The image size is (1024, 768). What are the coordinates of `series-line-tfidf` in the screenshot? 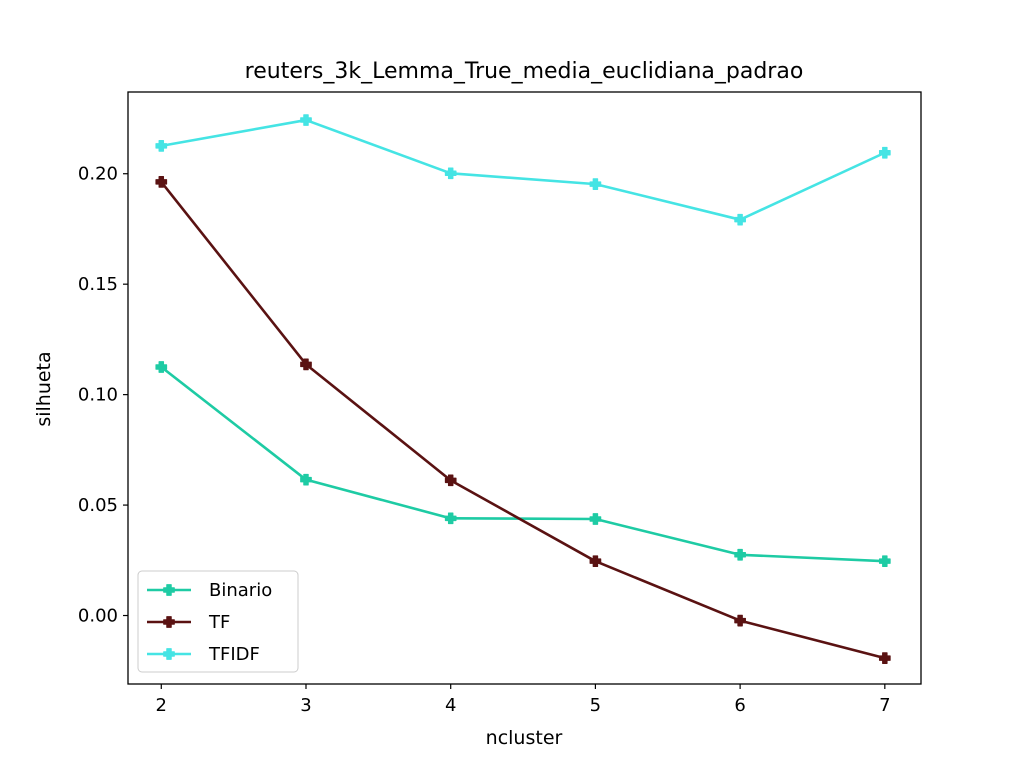 It's located at (523, 169).